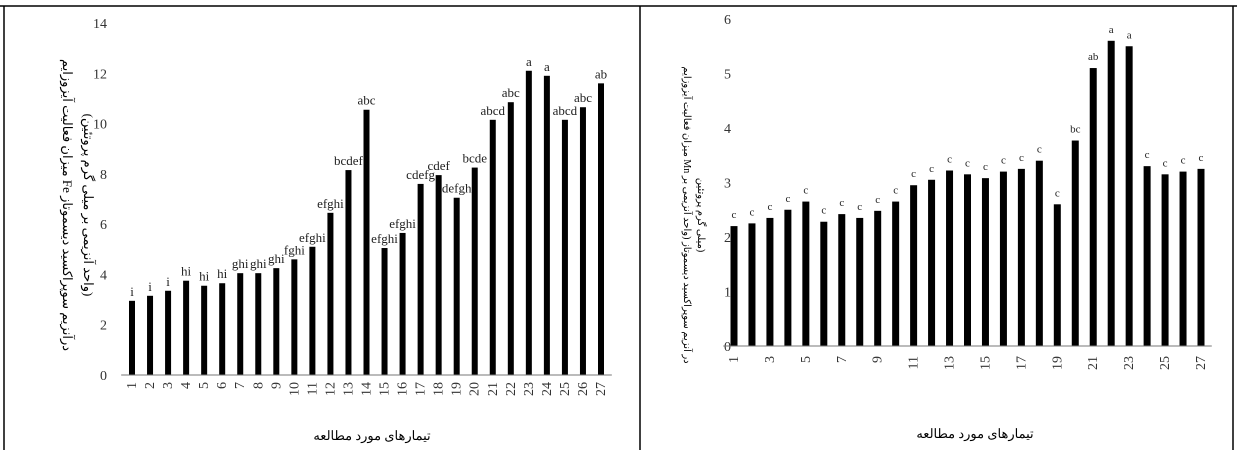 Image resolution: width=1237 pixels, height=450 pixels. Describe the element at coordinates (100, 125) in the screenshot. I see `fe-y-tick-label: 10` at that location.